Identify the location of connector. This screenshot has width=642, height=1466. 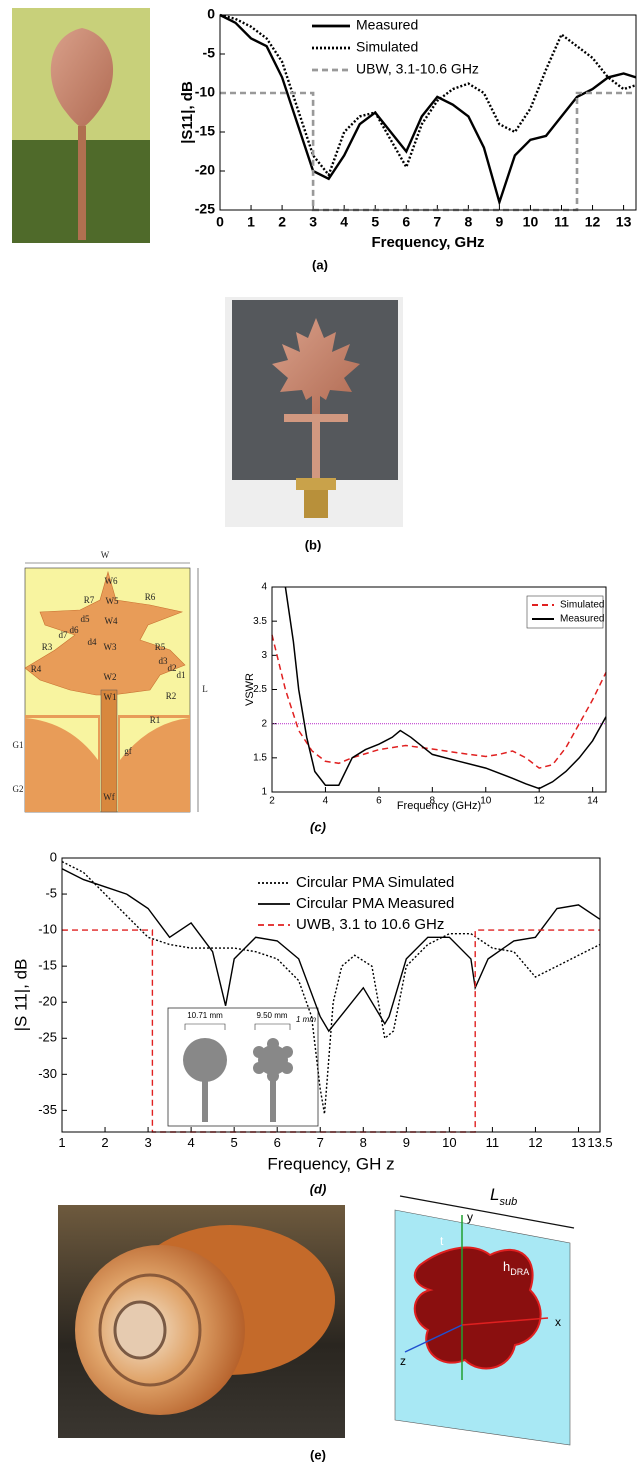
(316, 484).